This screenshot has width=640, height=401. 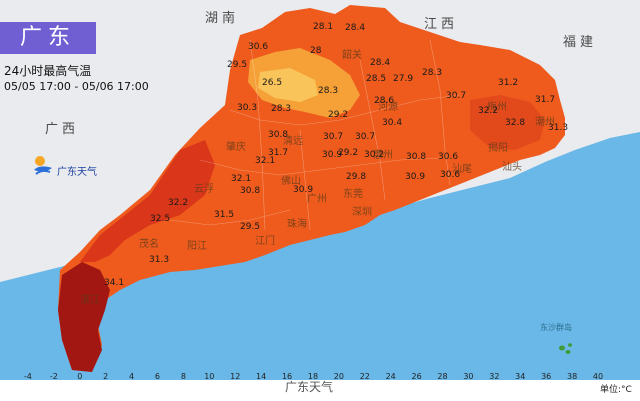 I want to click on legend-tick-label: 10, so click(x=209, y=376).